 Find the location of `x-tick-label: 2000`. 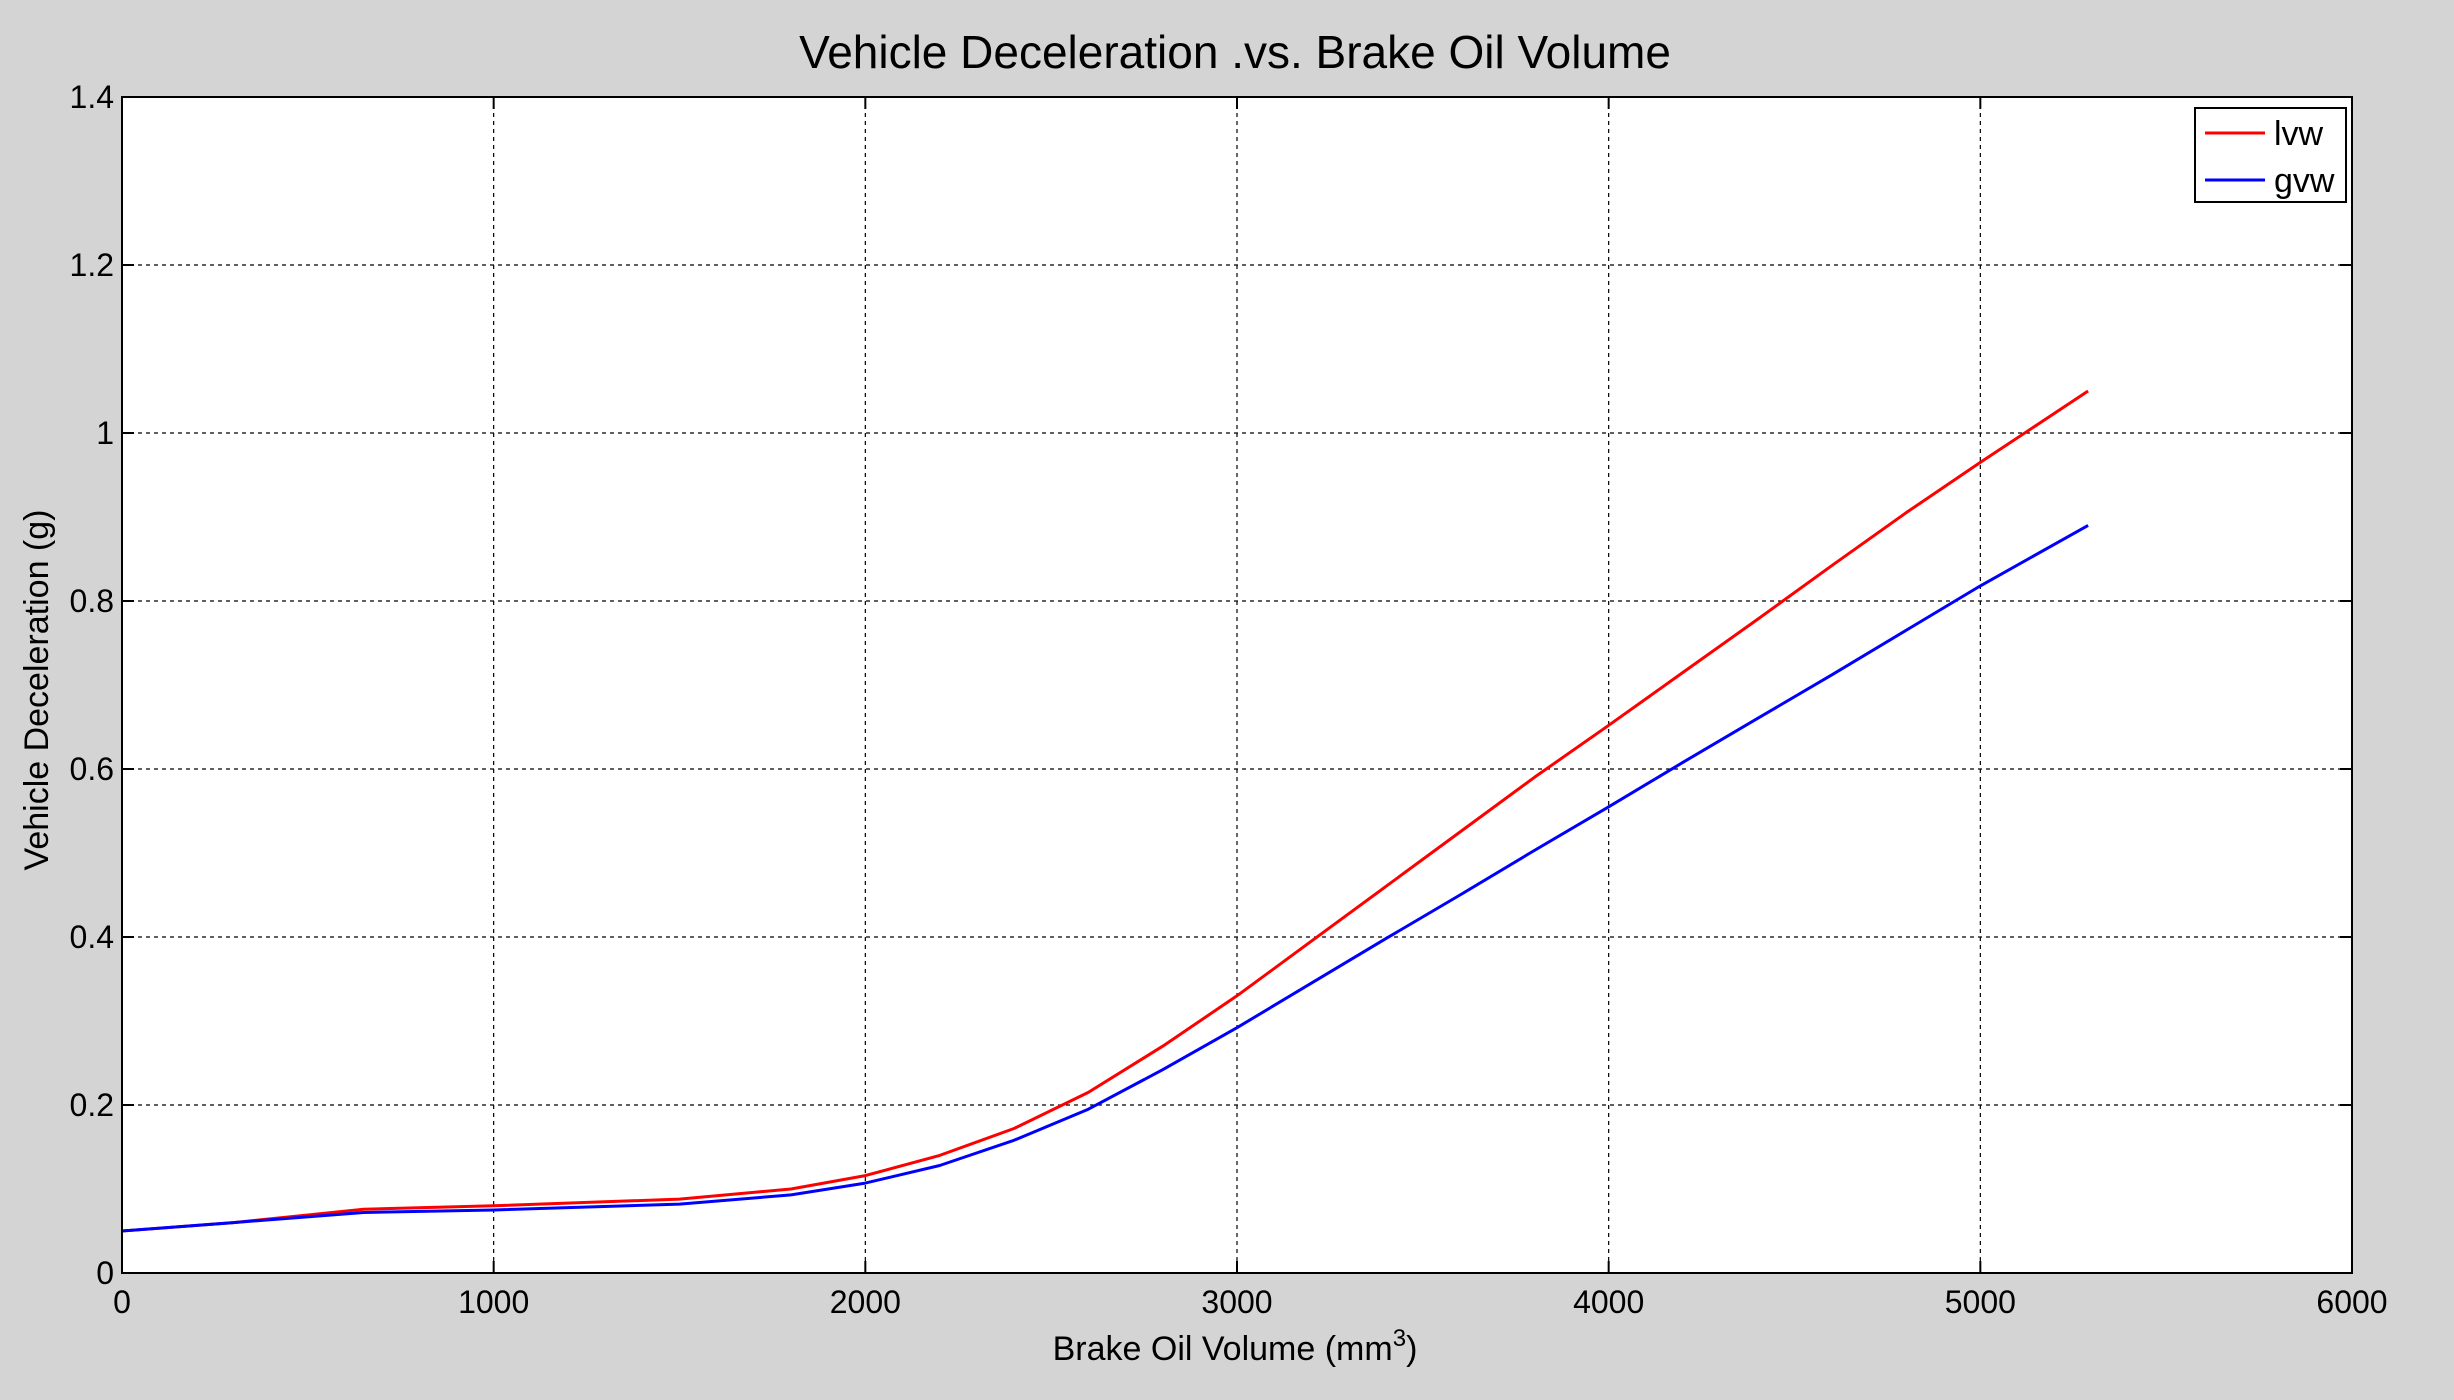

x-tick-label: 2000 is located at coordinates (865, 1302).